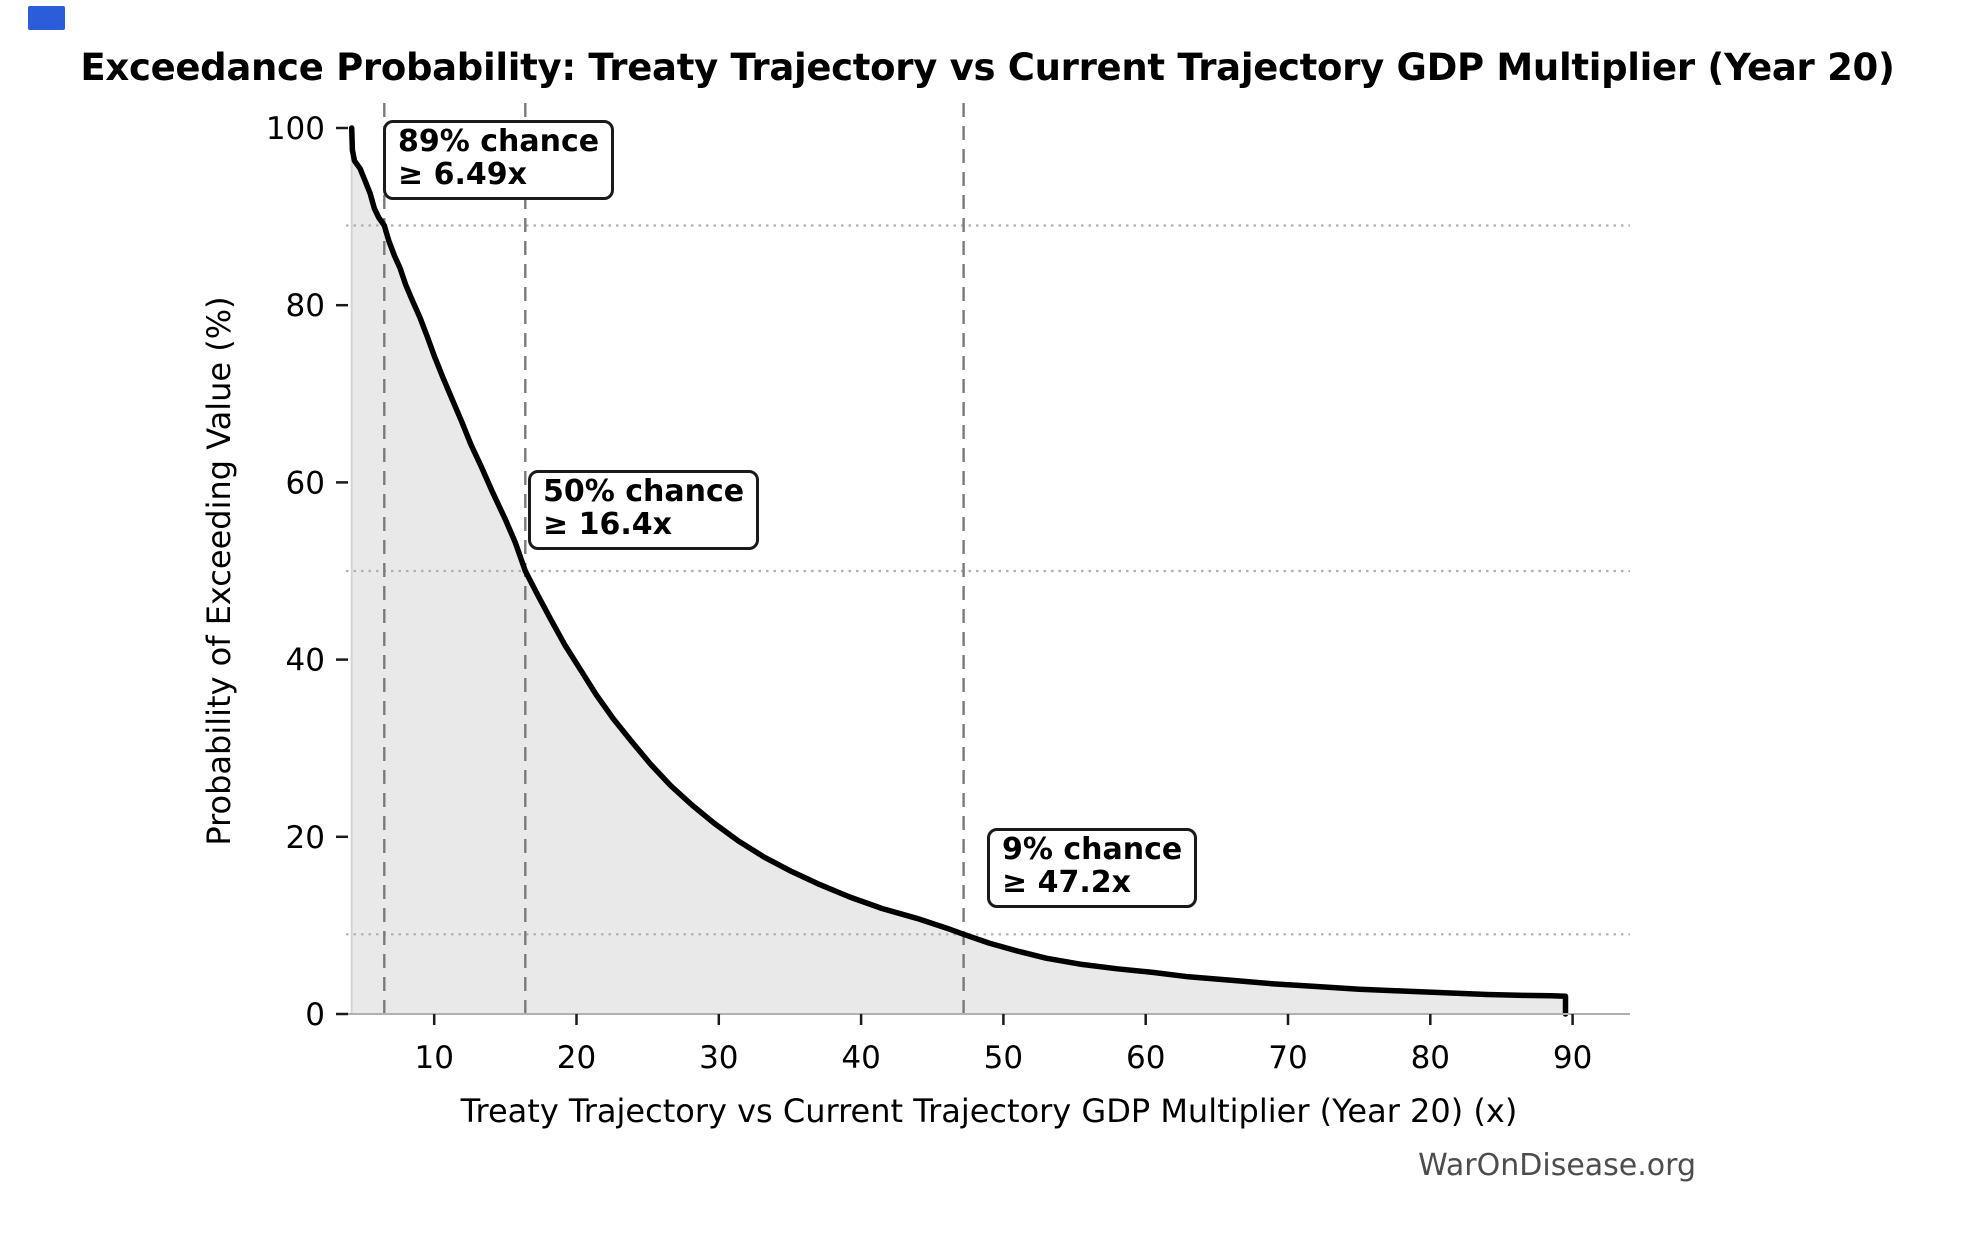 The height and width of the screenshot is (1234, 1975). I want to click on annotation-text-line: ≥ 6.49x, so click(462, 174).